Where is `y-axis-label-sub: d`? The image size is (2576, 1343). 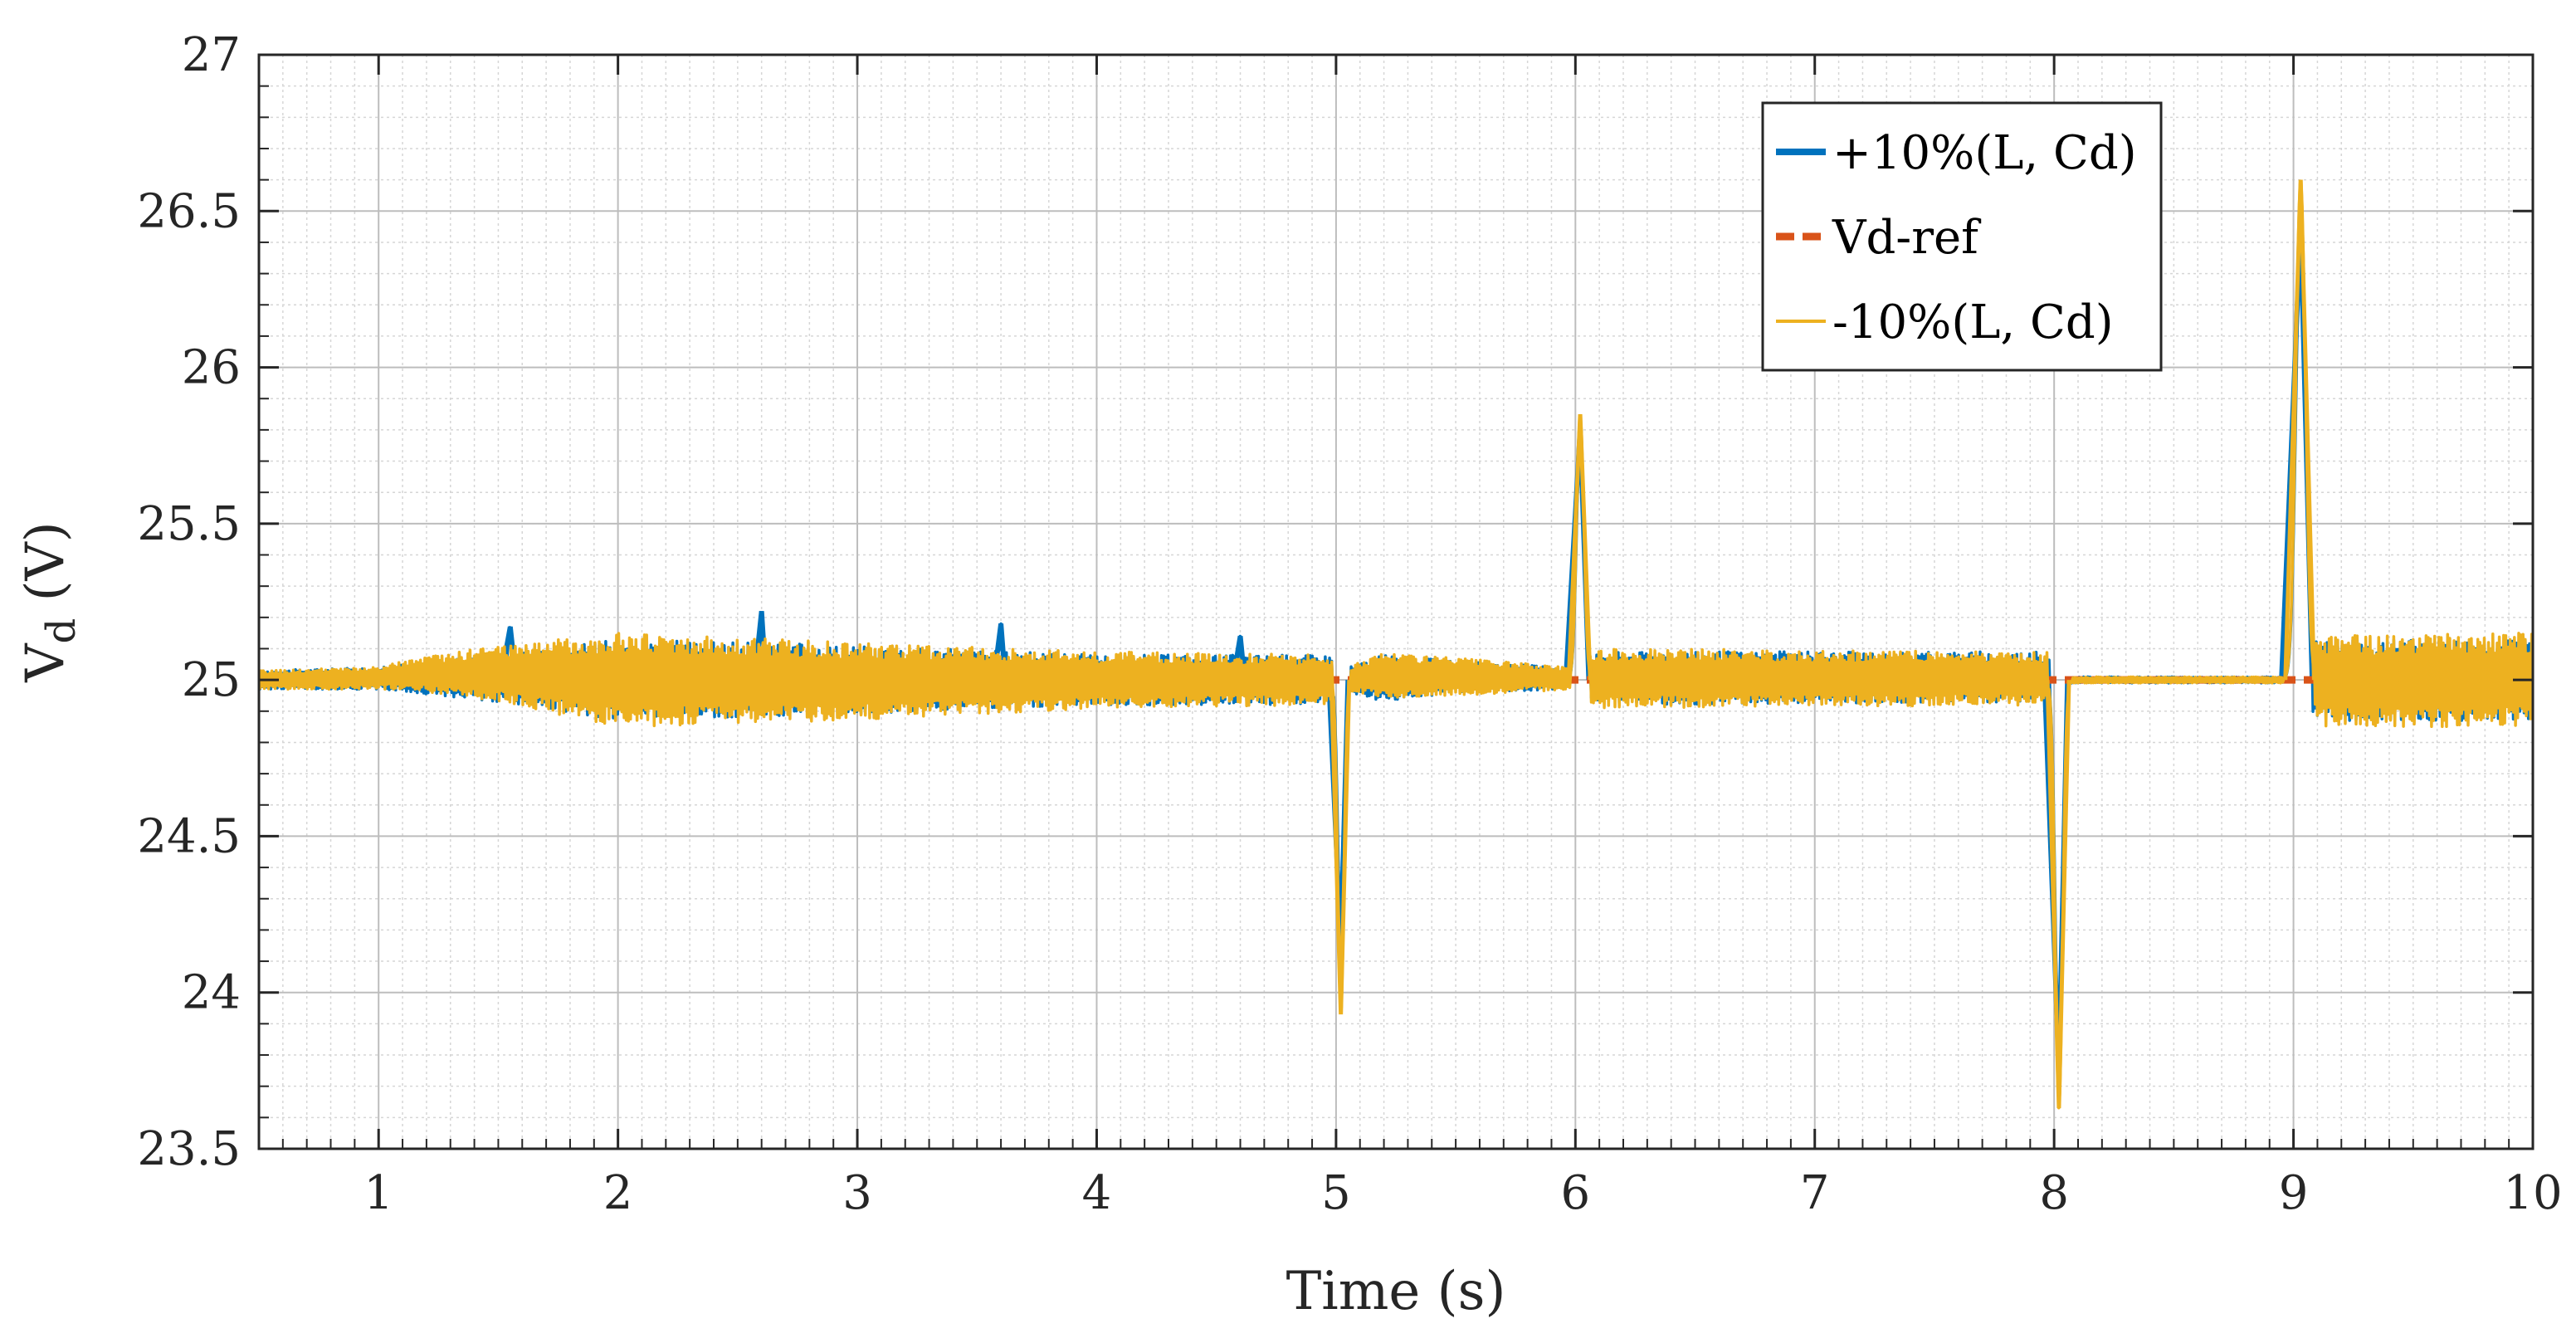 y-axis-label-sub: d is located at coordinates (62, 631).